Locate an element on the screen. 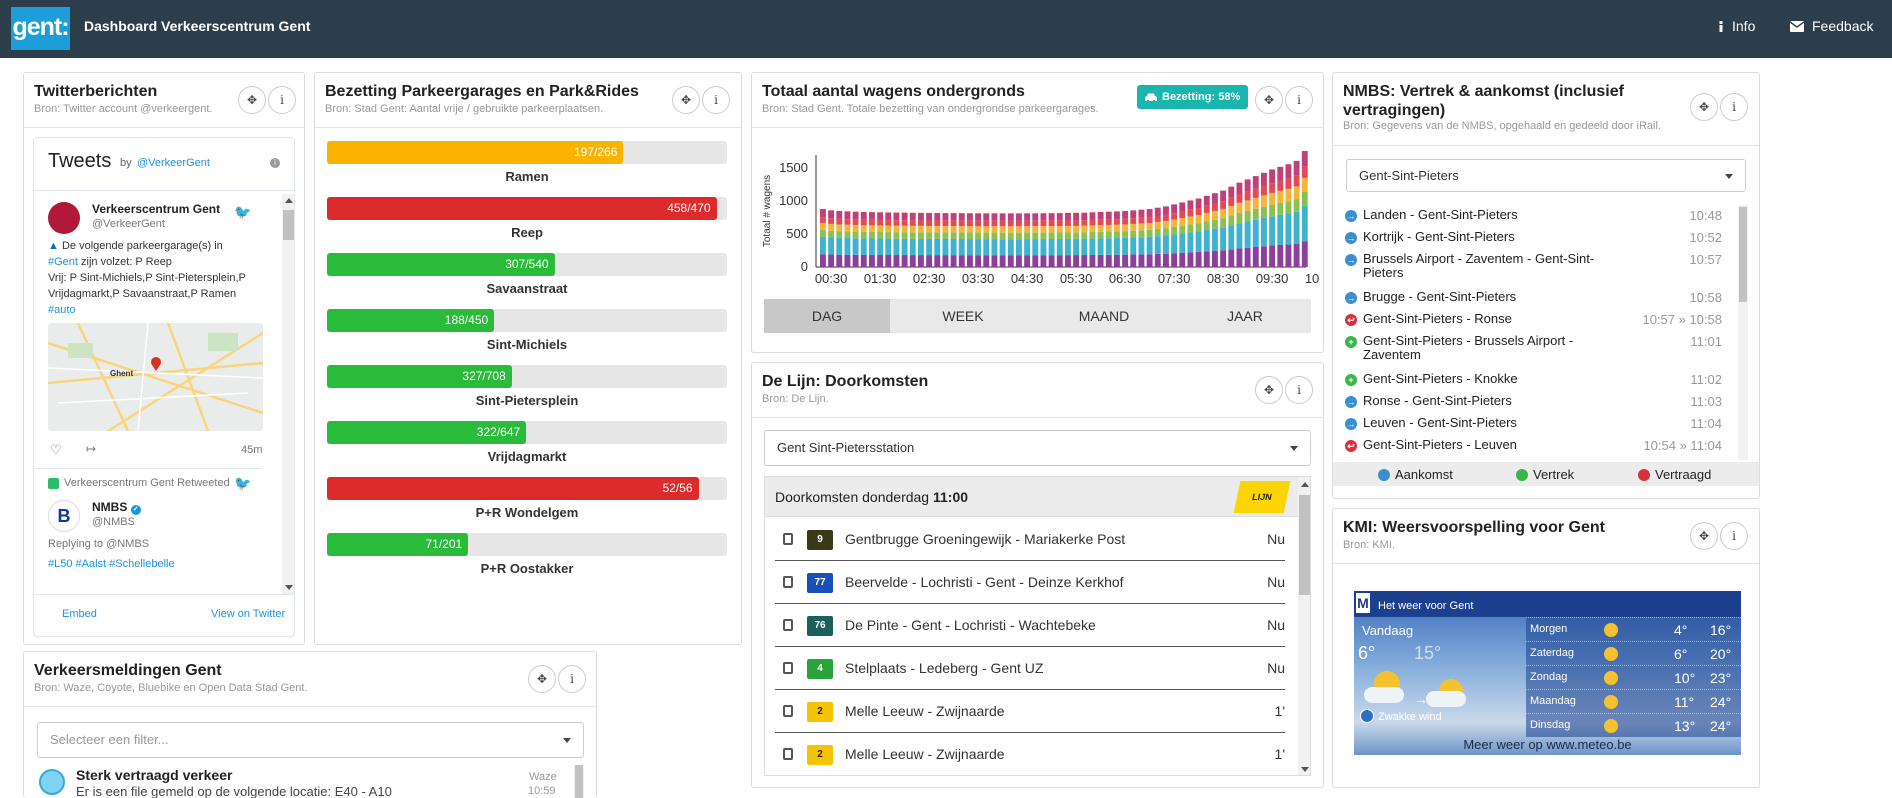 The width and height of the screenshot is (1892, 798). info-icon: i is located at coordinates (716, 100).